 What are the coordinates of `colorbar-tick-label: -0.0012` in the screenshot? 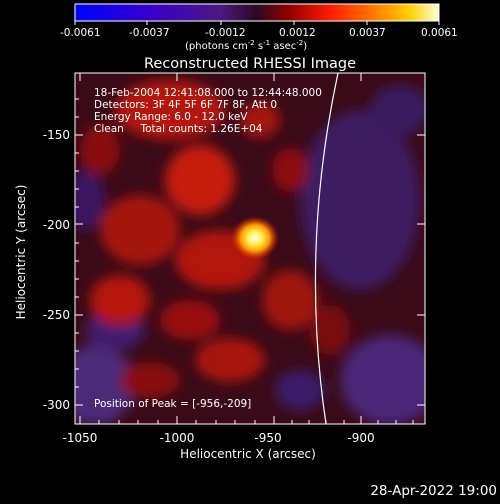 It's located at (225, 33).